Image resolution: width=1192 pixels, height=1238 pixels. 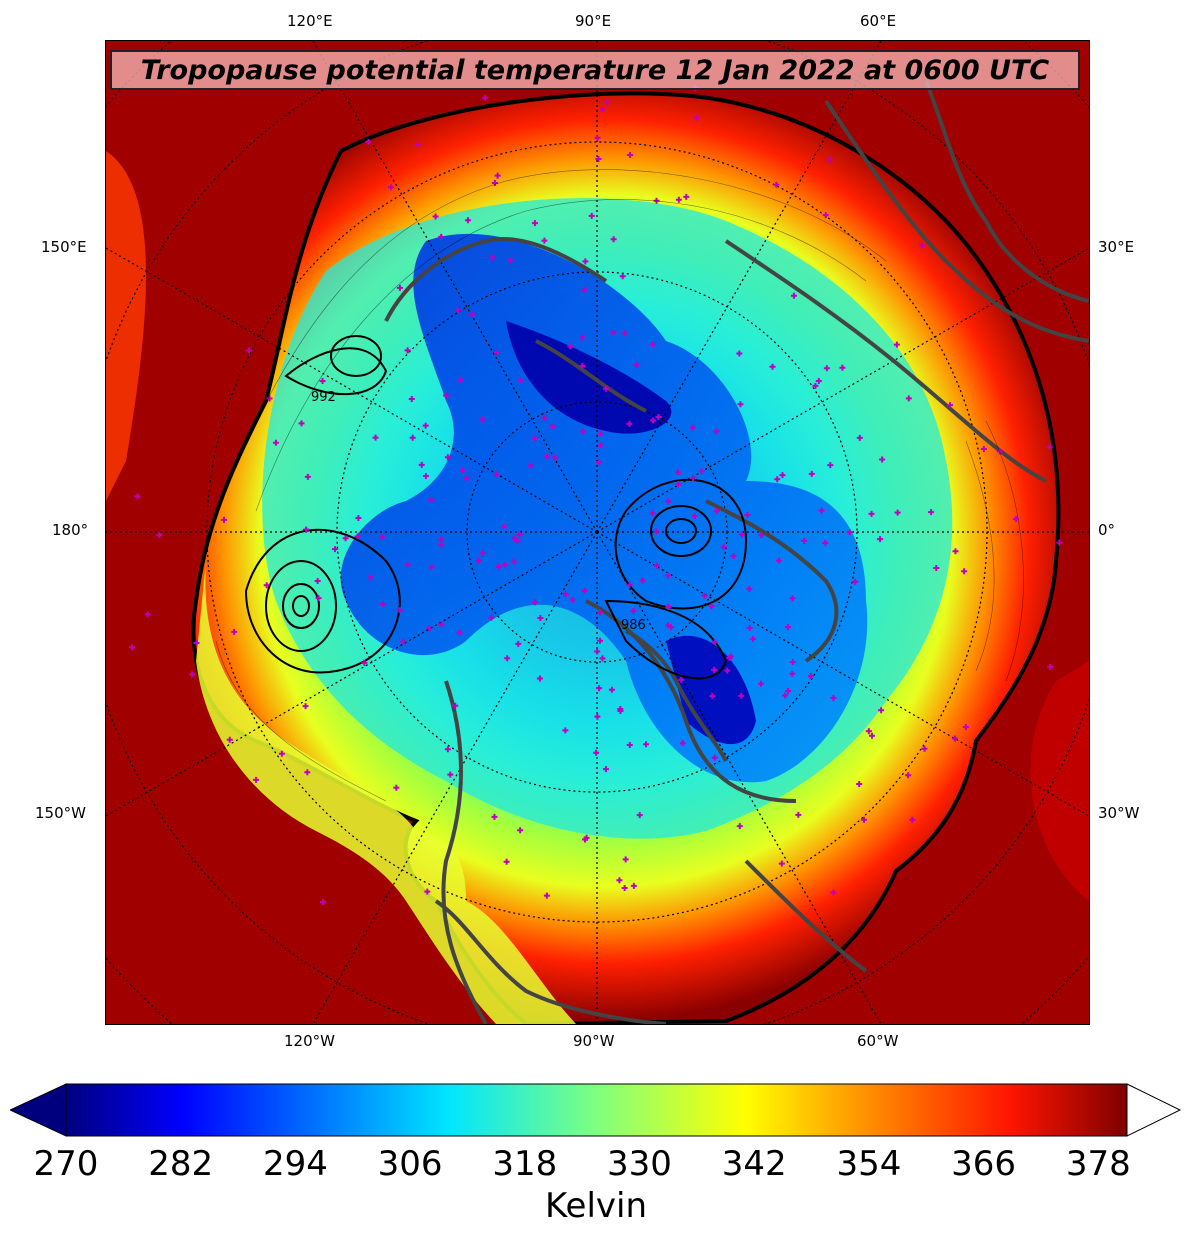 What do you see at coordinates (181, 1164) in the screenshot?
I see `colorbar-tick: 282` at bounding box center [181, 1164].